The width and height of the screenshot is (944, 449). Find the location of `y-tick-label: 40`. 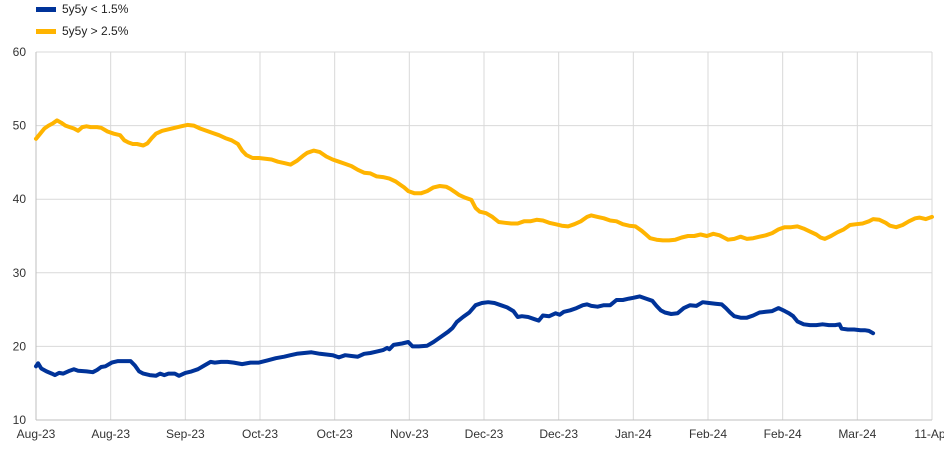

y-tick-label: 40 is located at coordinates (20, 199).